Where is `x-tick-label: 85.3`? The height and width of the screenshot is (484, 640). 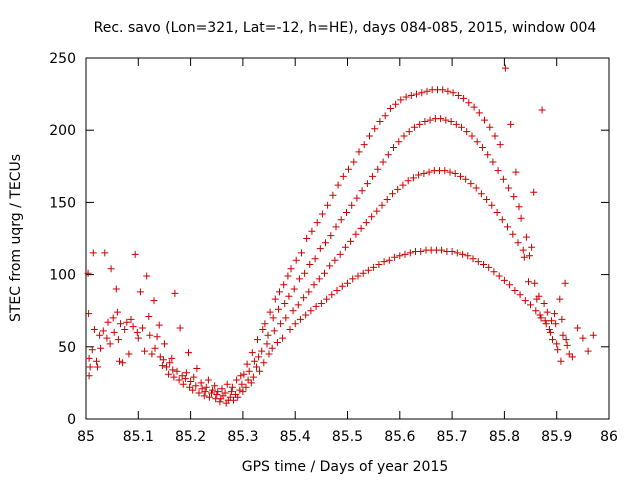
x-tick-label: 85.3 is located at coordinates (242, 437).